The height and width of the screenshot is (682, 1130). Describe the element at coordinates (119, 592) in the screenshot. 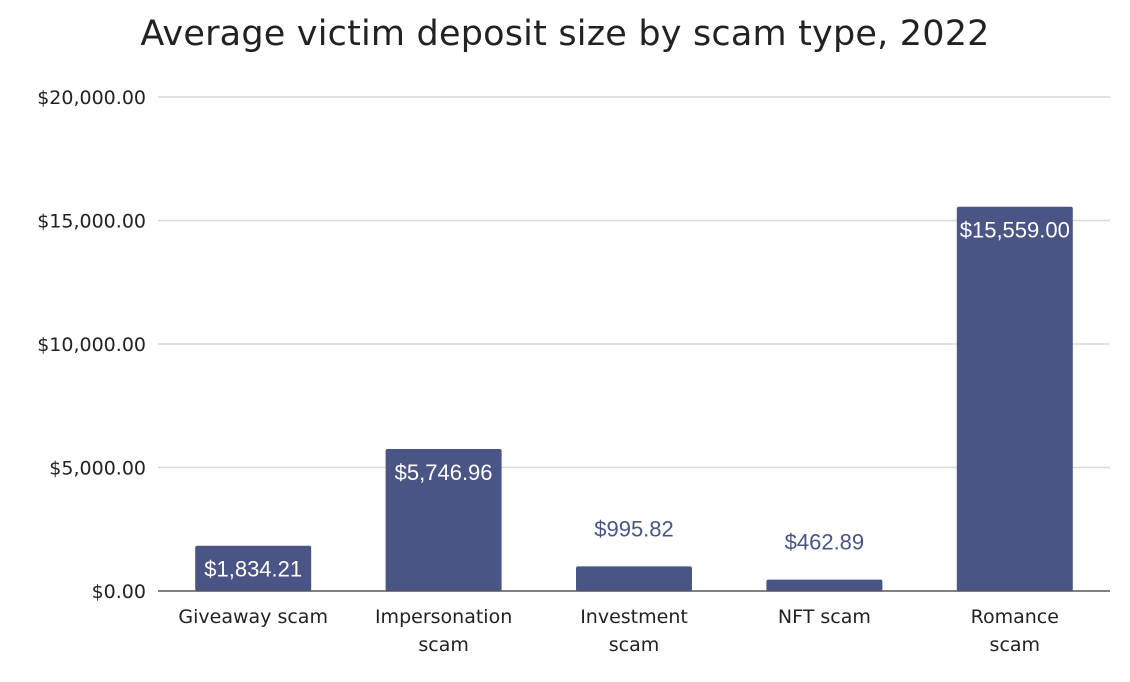

I see `y-tick-label: $0.00` at that location.